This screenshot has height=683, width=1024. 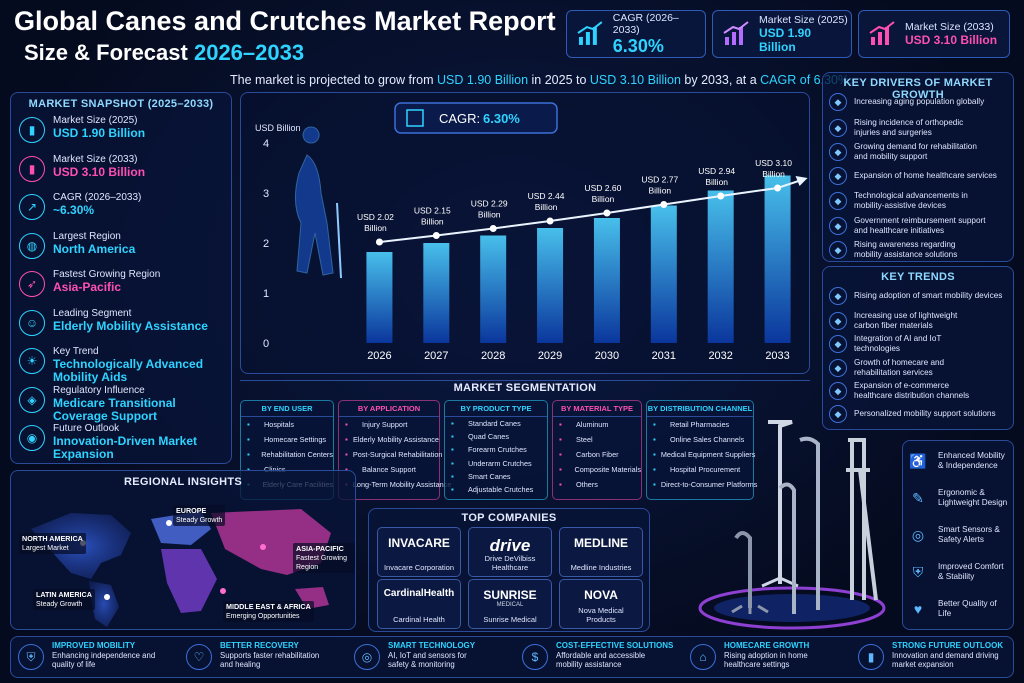 I want to click on company-name-line: Healthcare, so click(x=510, y=567).